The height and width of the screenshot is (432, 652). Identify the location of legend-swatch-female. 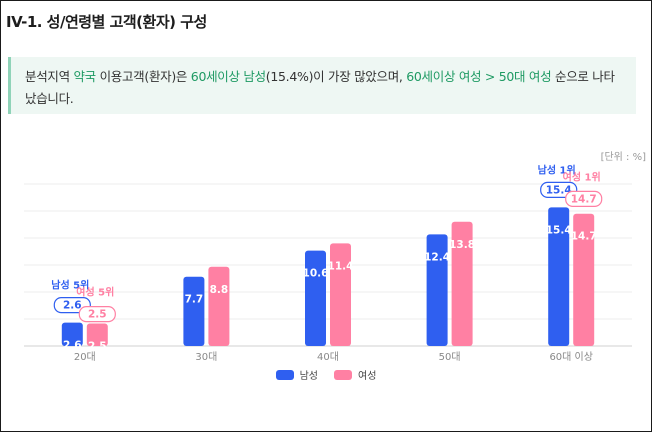
(343, 374).